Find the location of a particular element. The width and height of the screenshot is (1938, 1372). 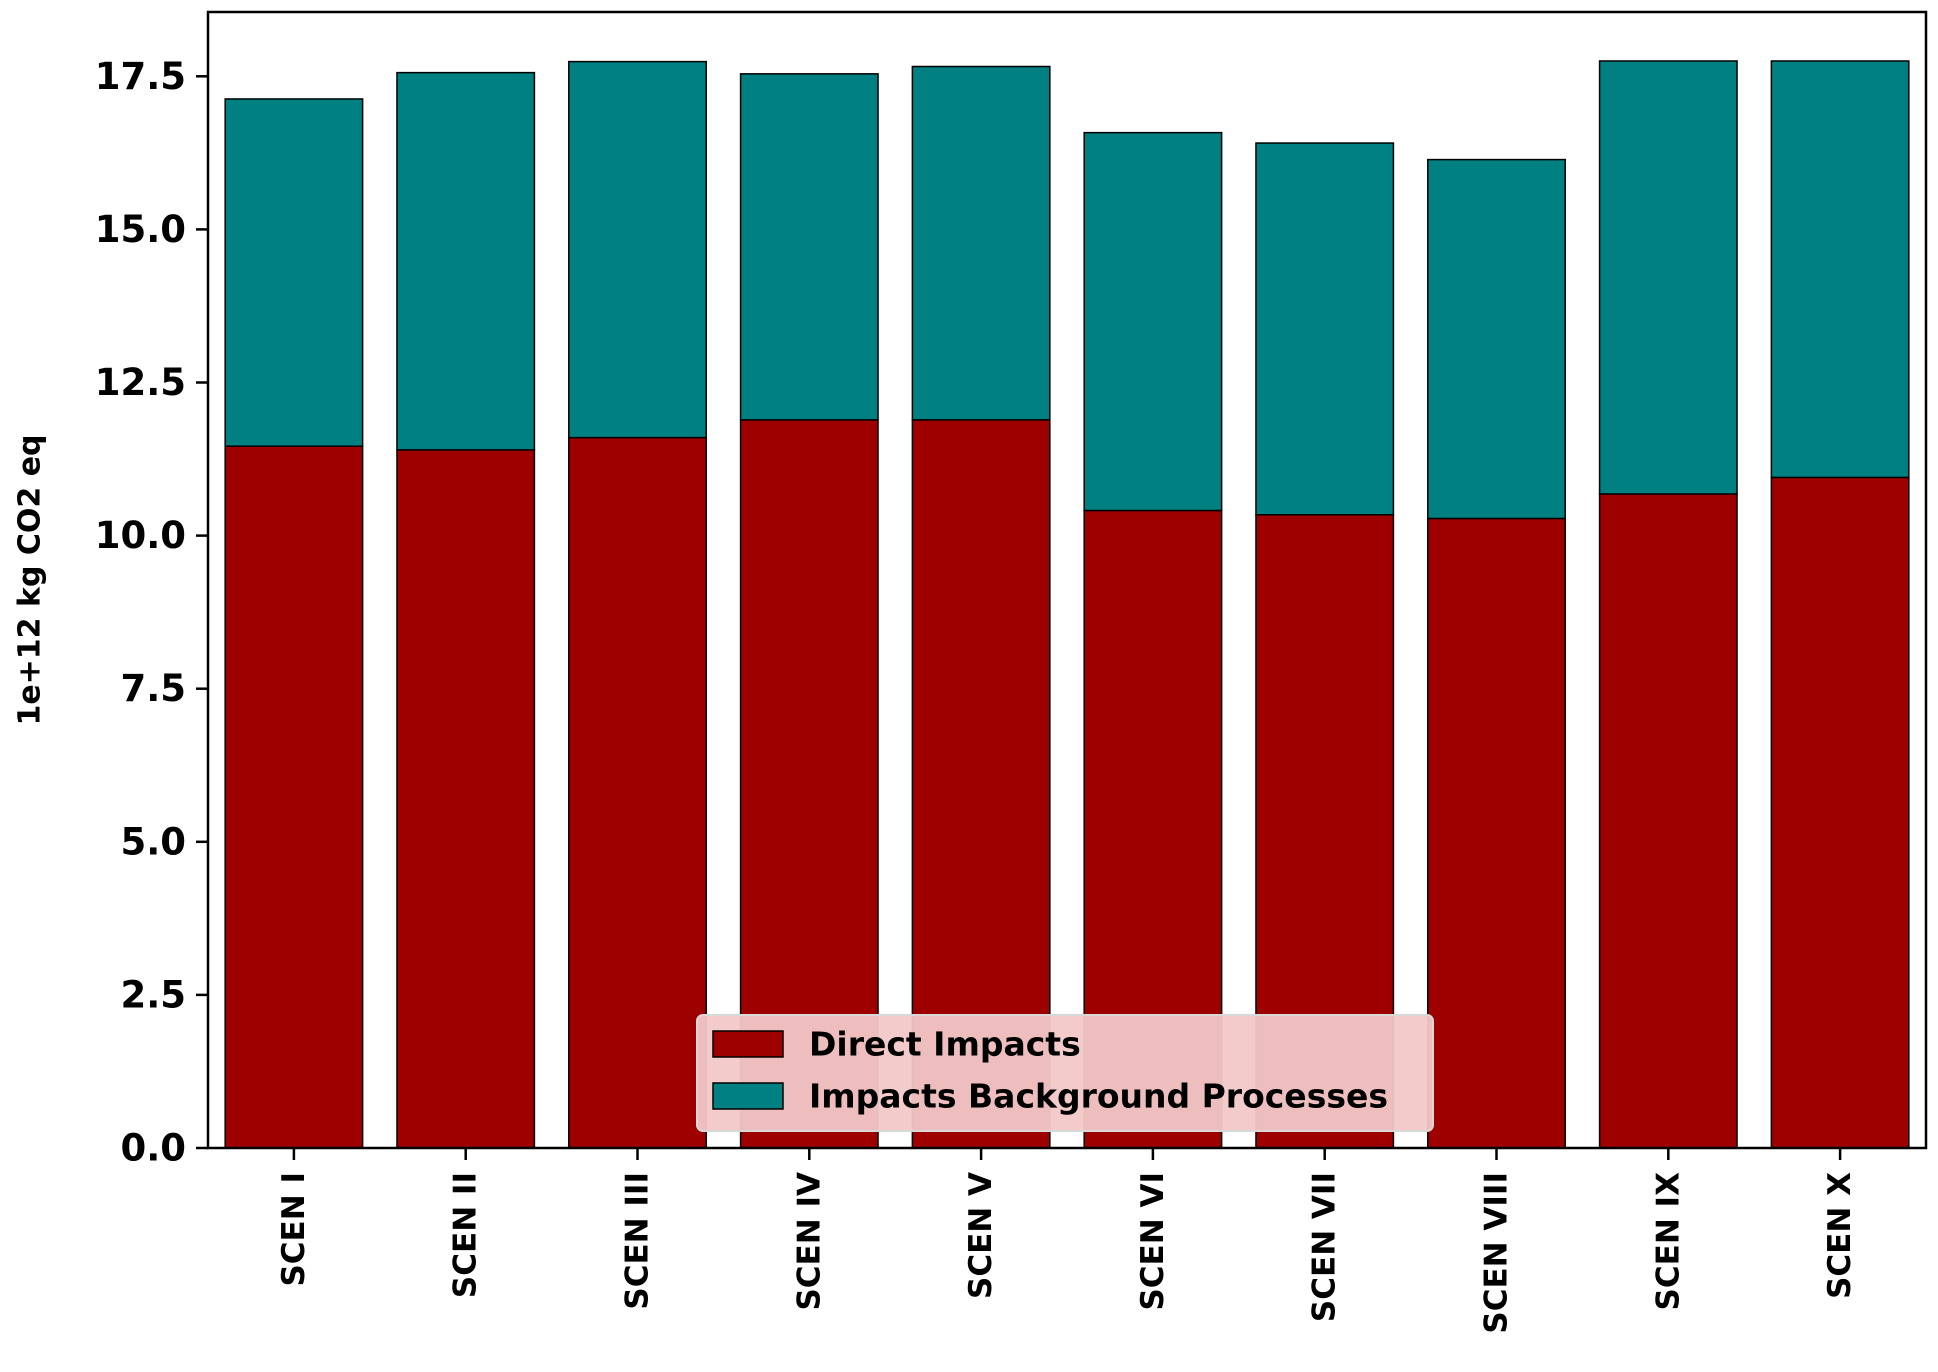

bar-scen-ix-direct is located at coordinates (1668, 821).